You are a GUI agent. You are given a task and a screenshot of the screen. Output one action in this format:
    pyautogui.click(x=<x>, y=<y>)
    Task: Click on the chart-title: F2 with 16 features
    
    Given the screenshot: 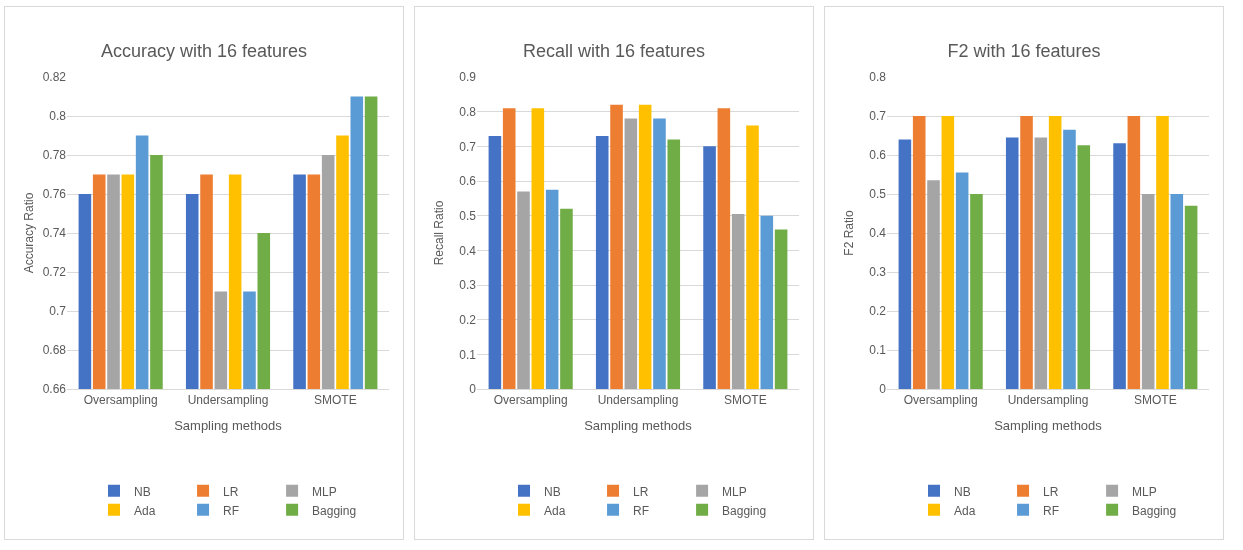 What is the action you would take?
    pyautogui.click(x=1024, y=50)
    